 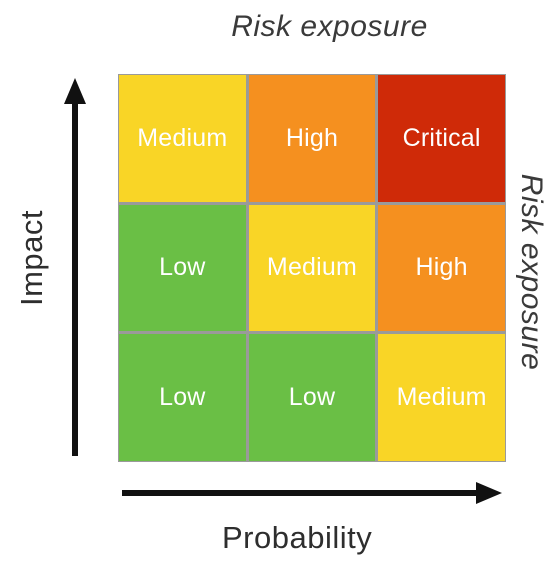 What do you see at coordinates (297, 537) in the screenshot?
I see `probability-axis-label: Probability` at bounding box center [297, 537].